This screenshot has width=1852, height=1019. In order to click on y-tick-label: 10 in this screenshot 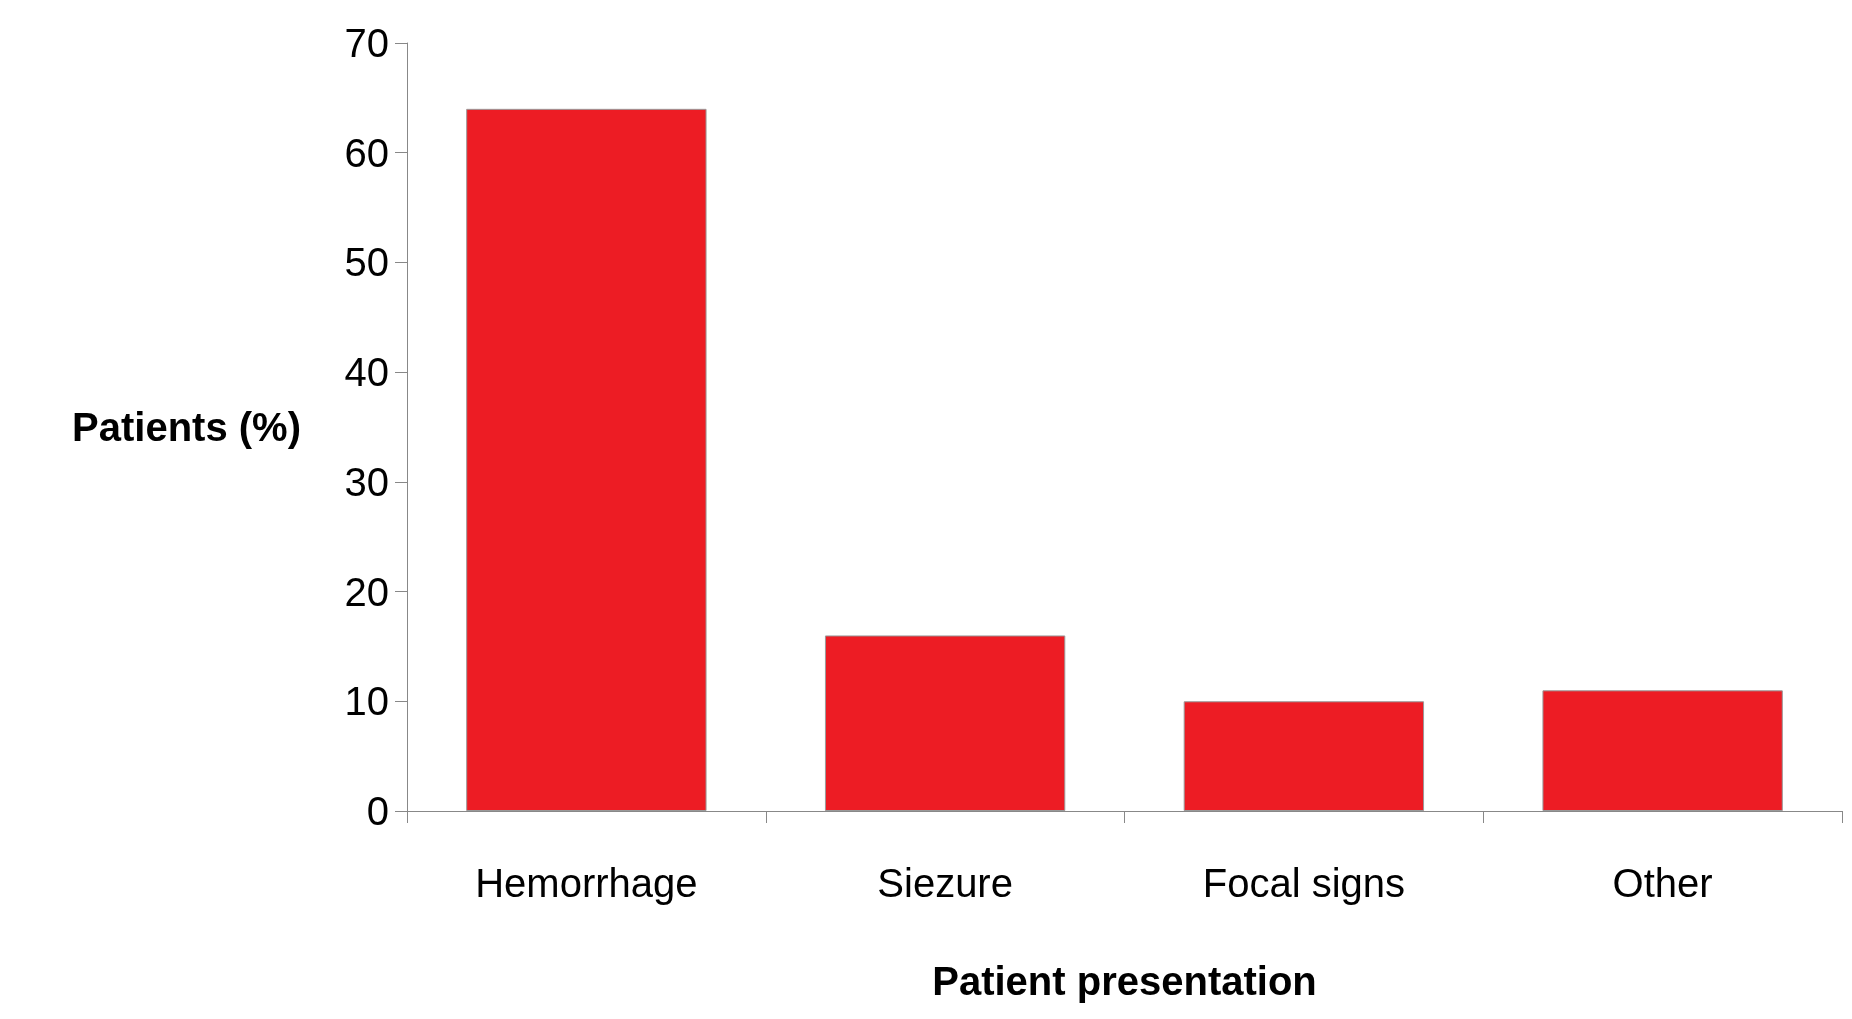, I will do `click(366, 701)`.